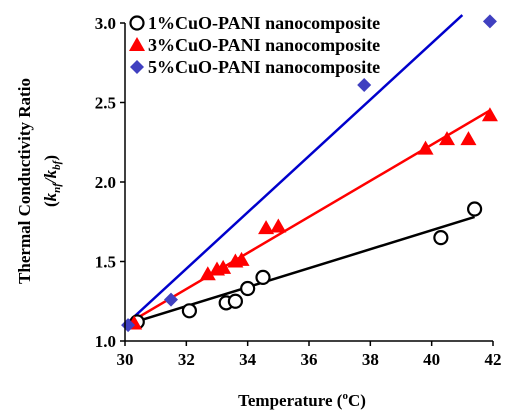  Describe the element at coordinates (24, 181) in the screenshot. I see `y-axis-title-line1: Thermal Conductivity Ratio` at that location.